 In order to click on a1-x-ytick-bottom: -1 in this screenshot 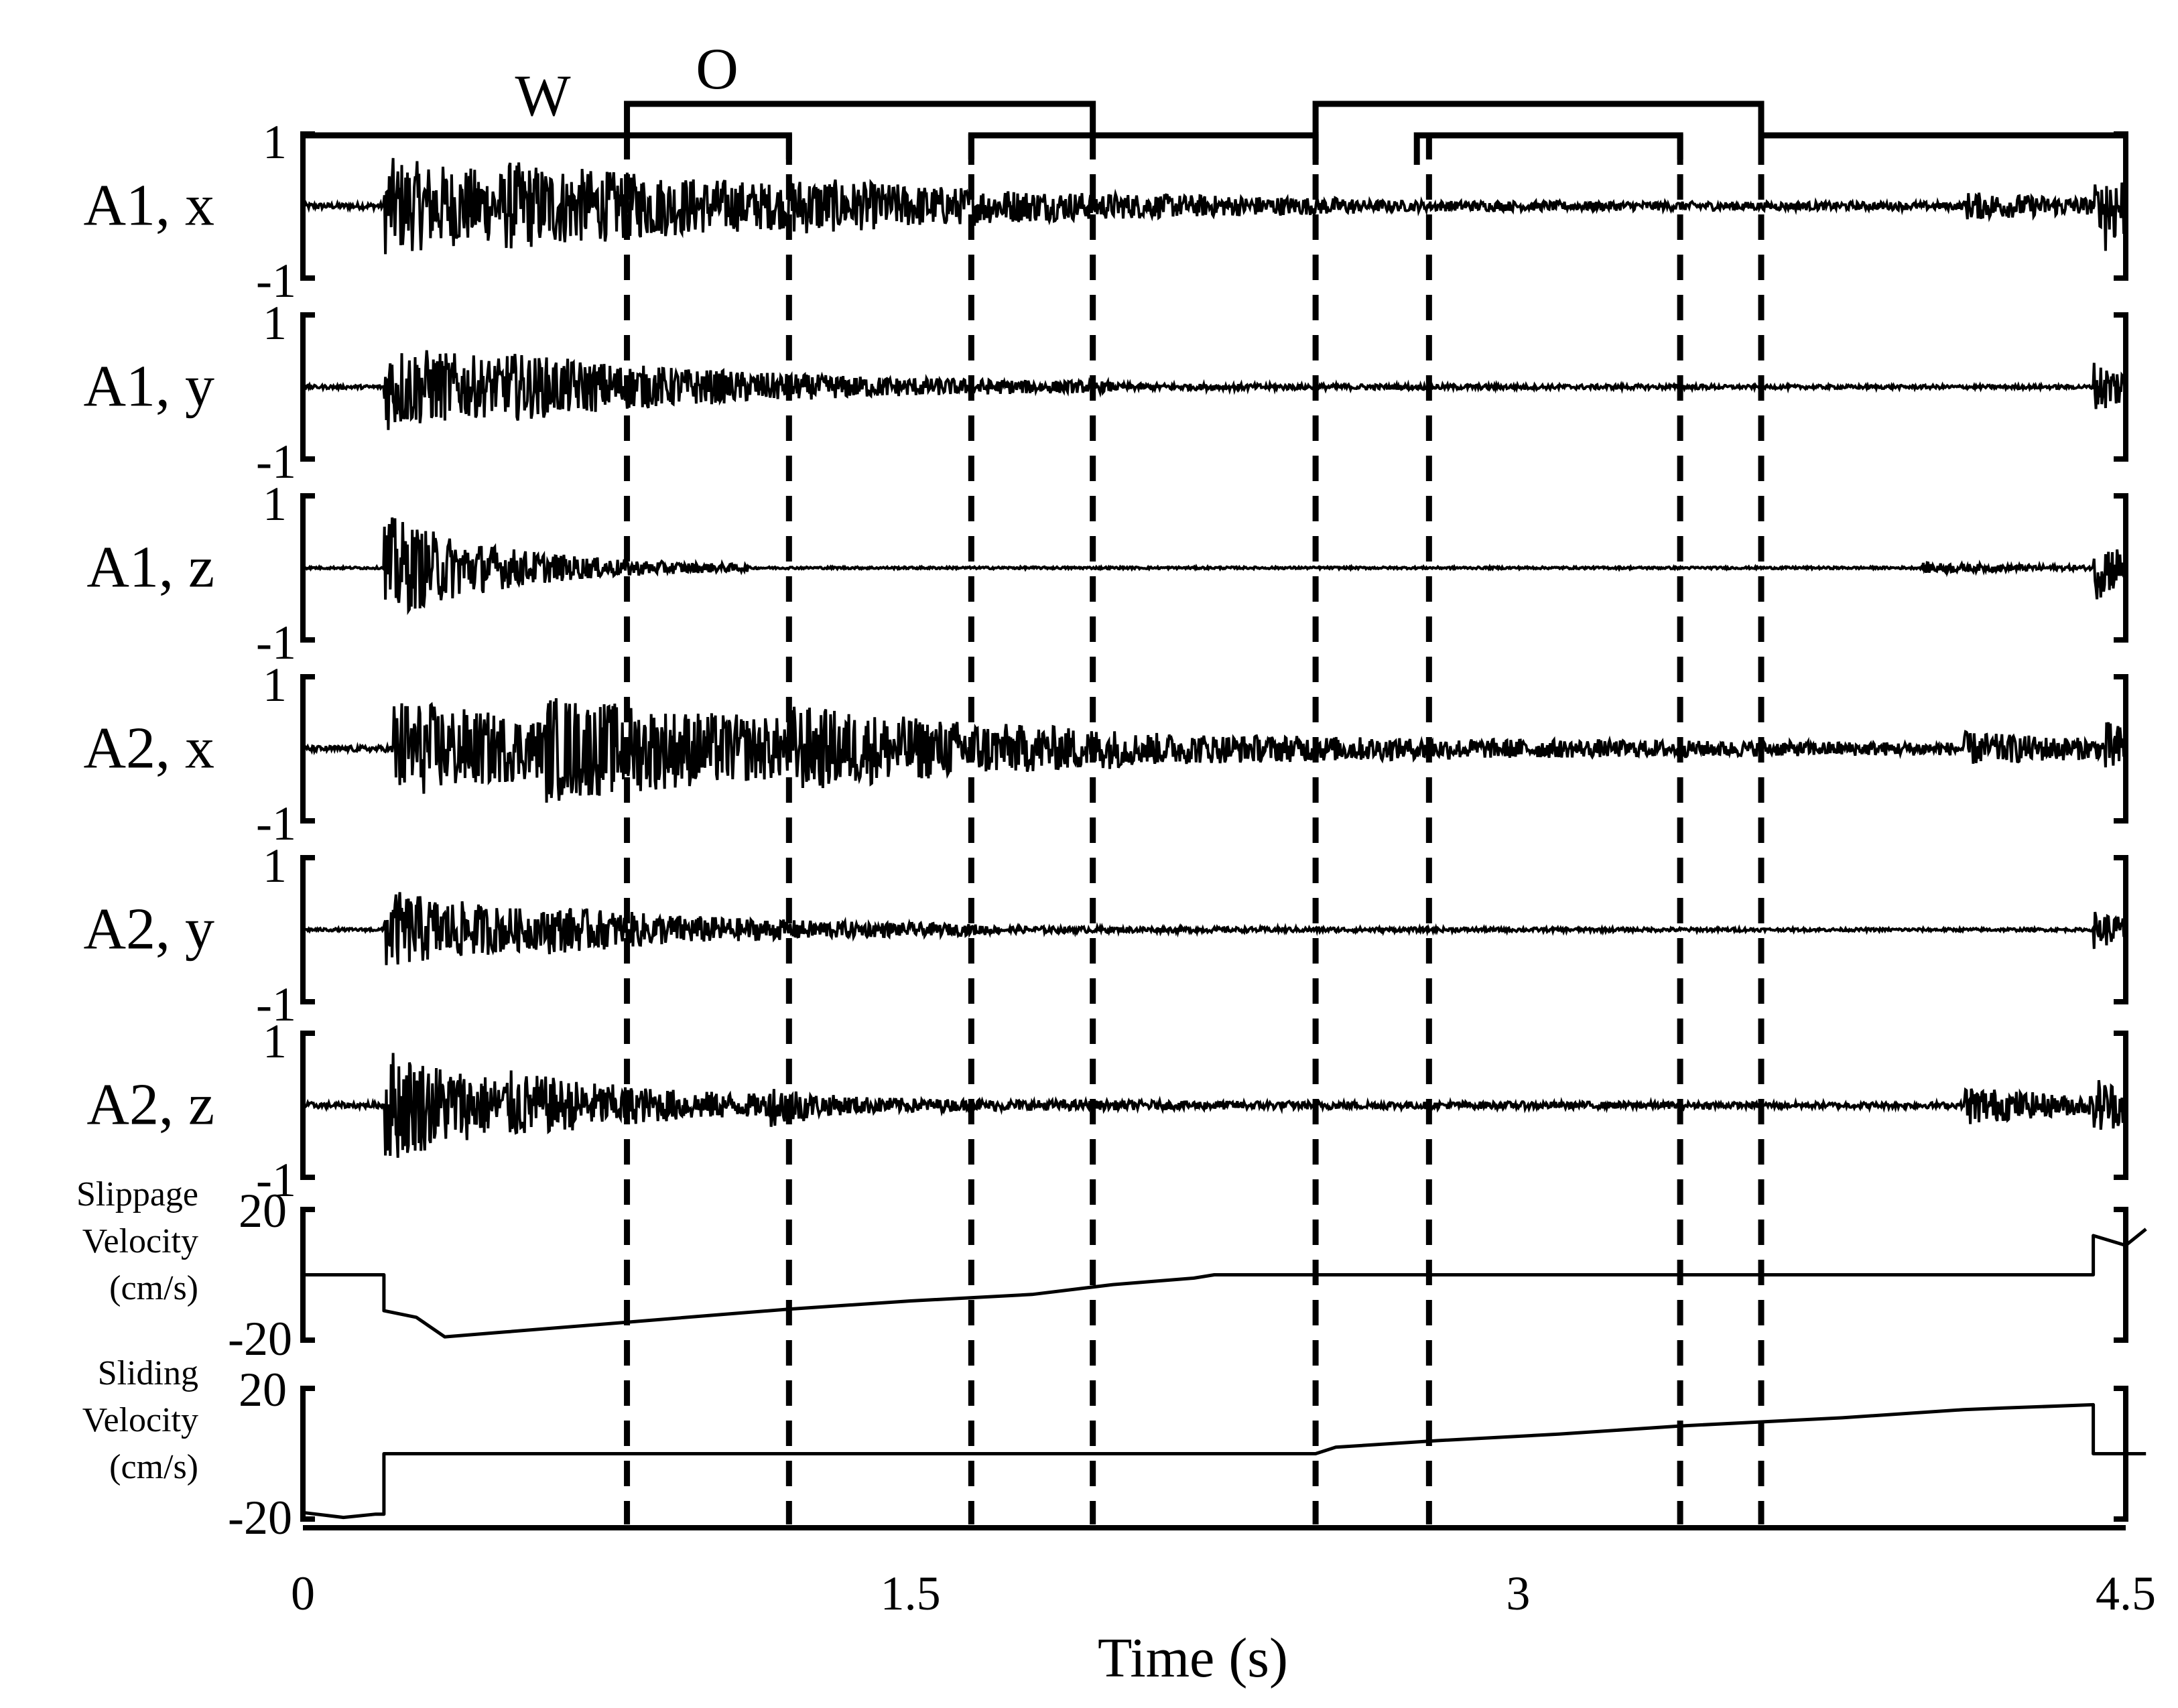, I will do `click(276, 281)`.